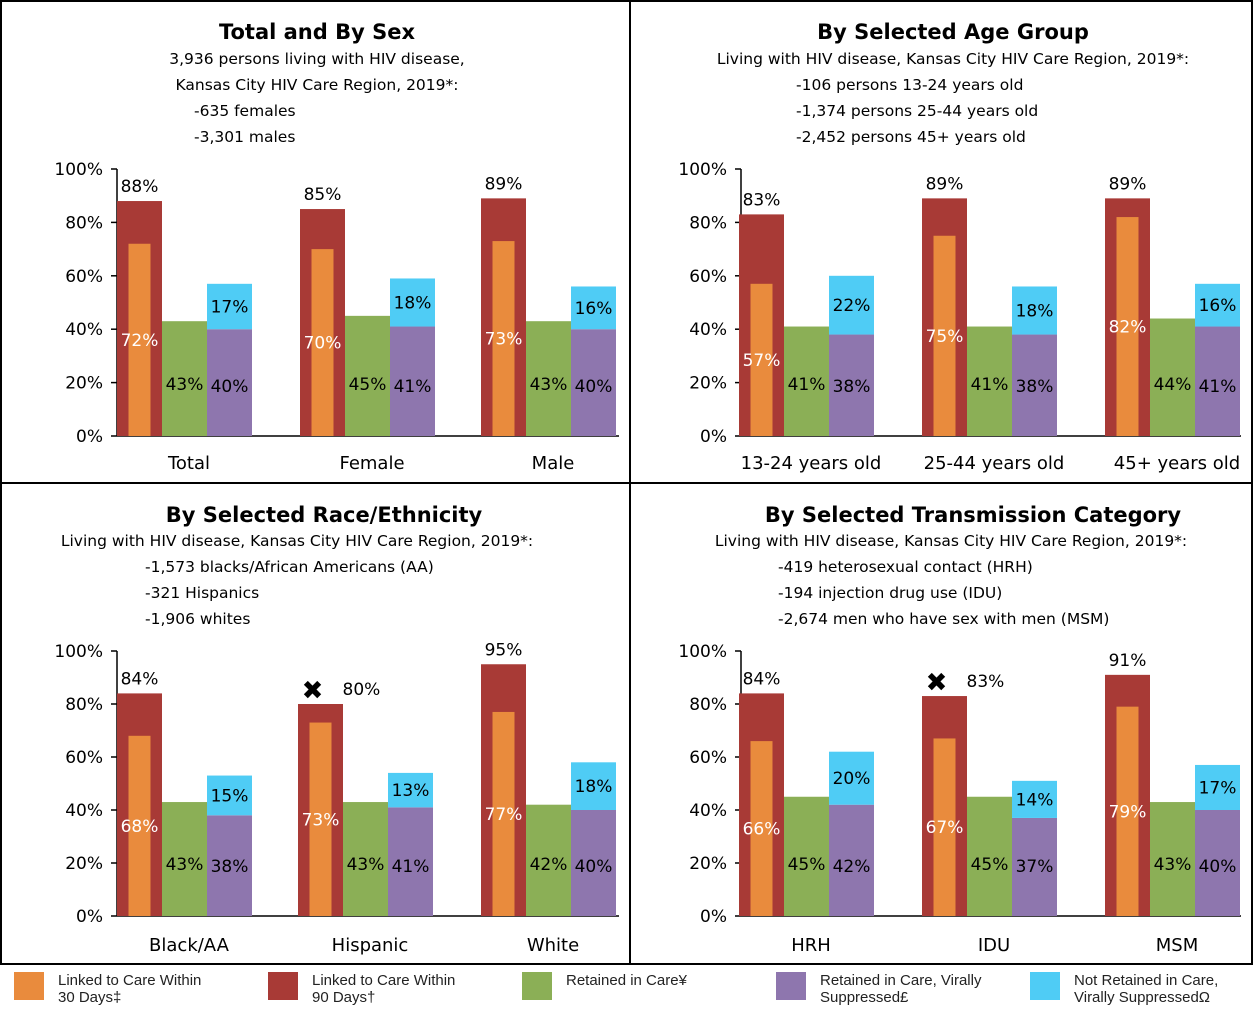  Describe the element at coordinates (553, 463) in the screenshot. I see `category-label: Male` at that location.